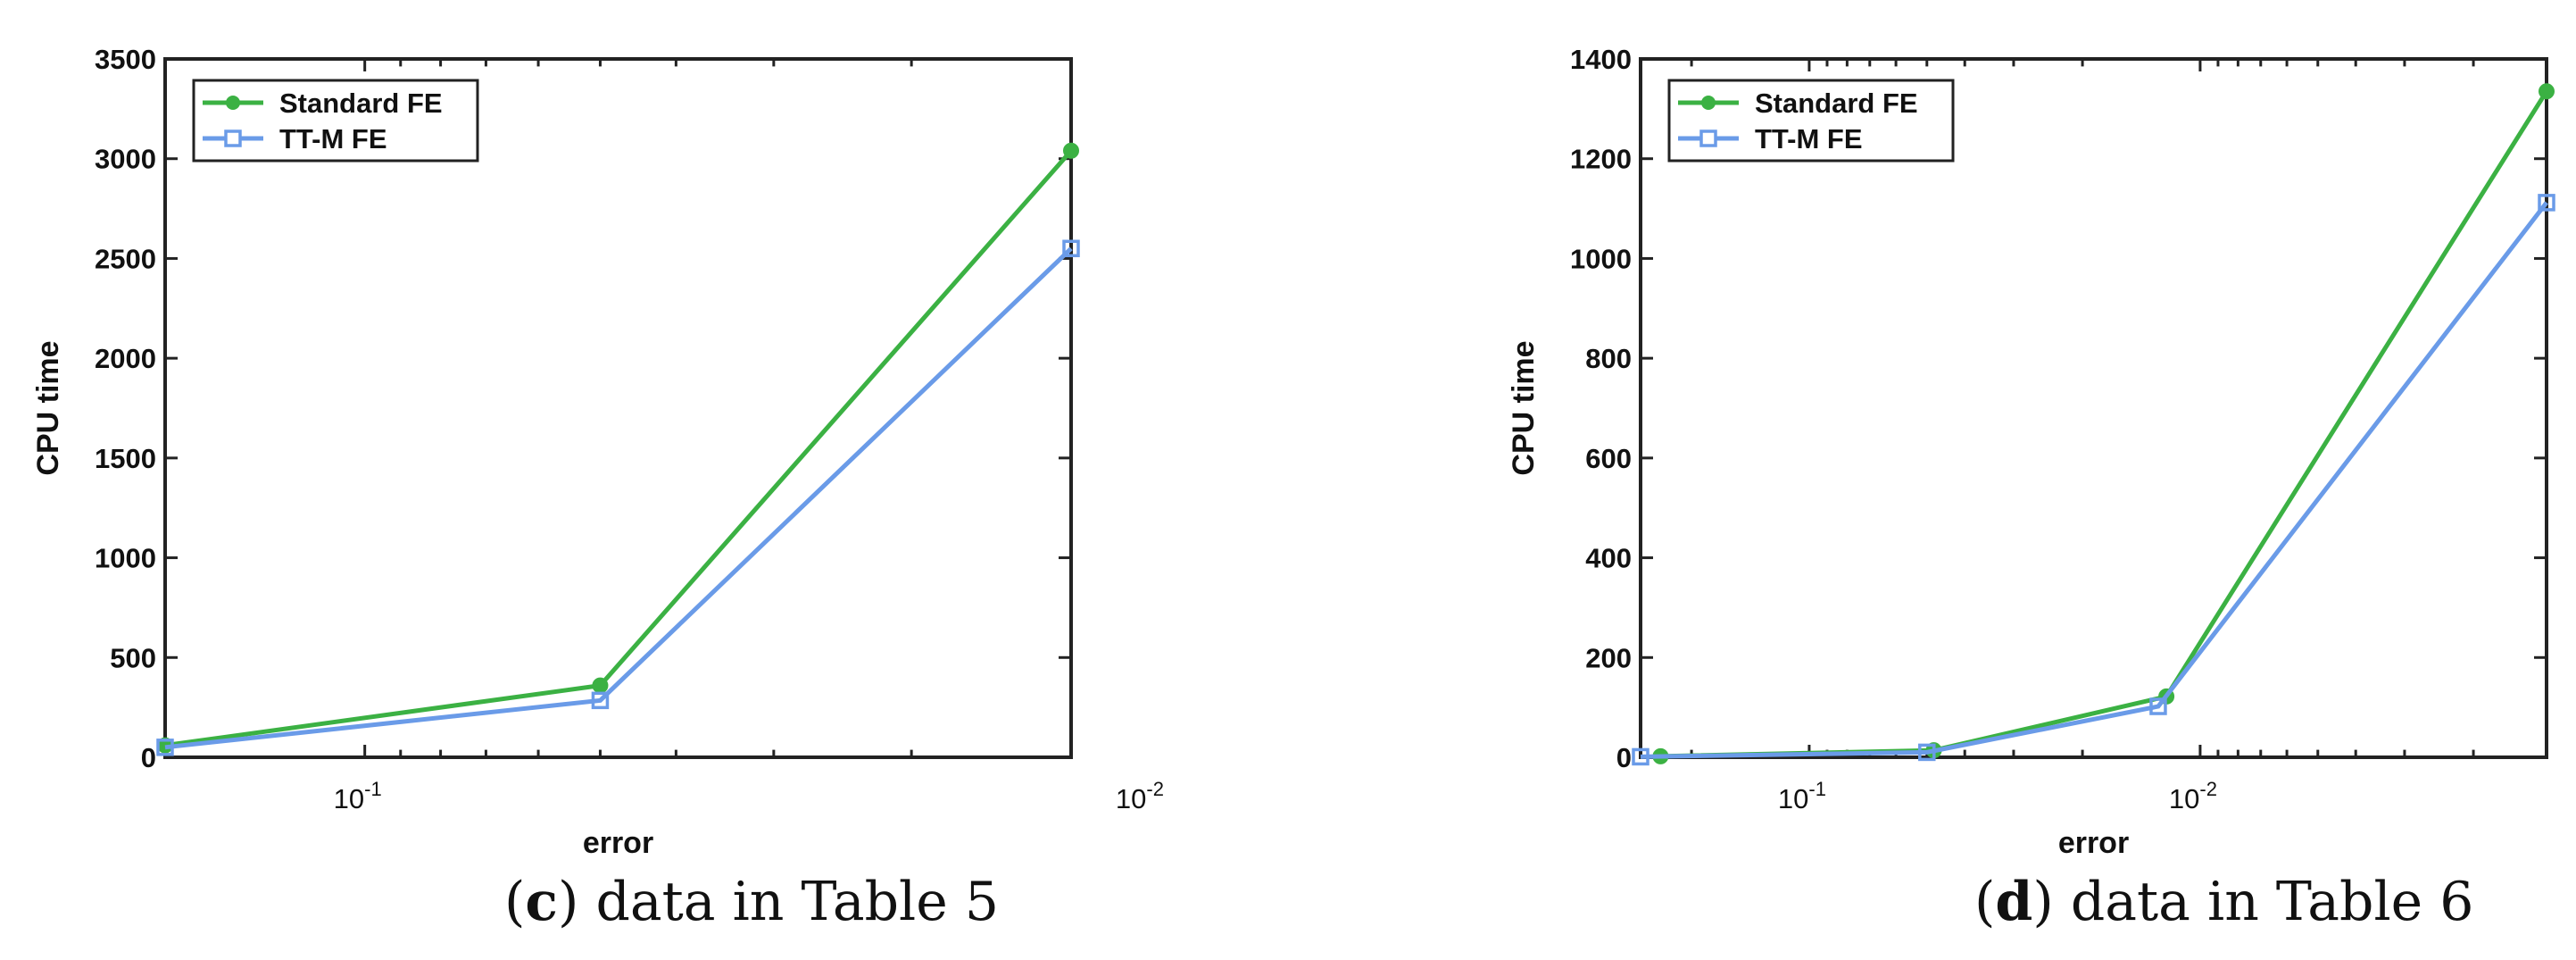 The width and height of the screenshot is (2576, 960). I want to click on y-tick-label: 500, so click(133, 657).